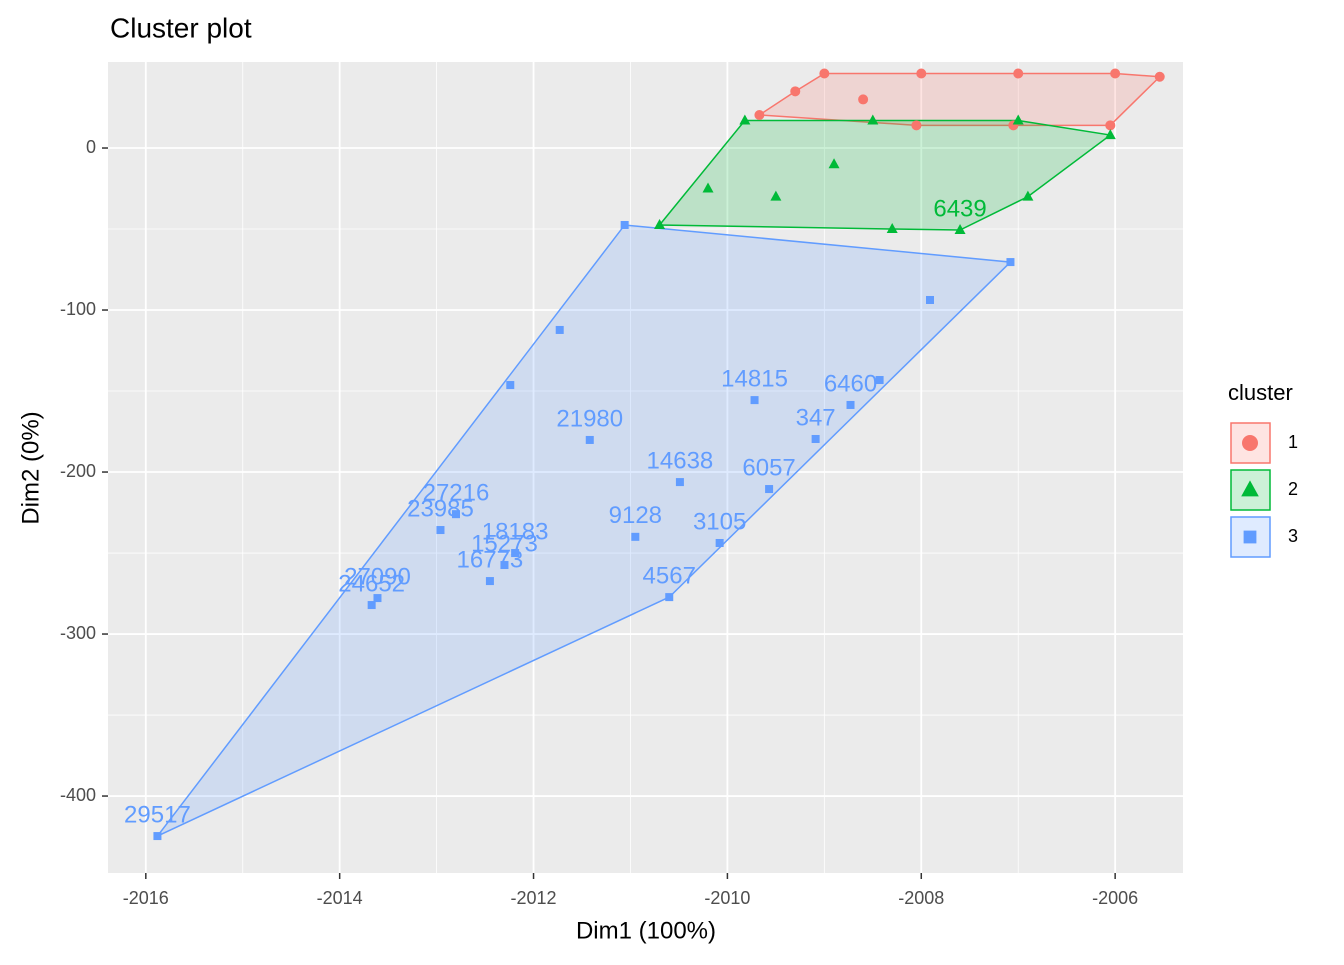  What do you see at coordinates (816, 417) in the screenshot?
I see `point-label: 347` at bounding box center [816, 417].